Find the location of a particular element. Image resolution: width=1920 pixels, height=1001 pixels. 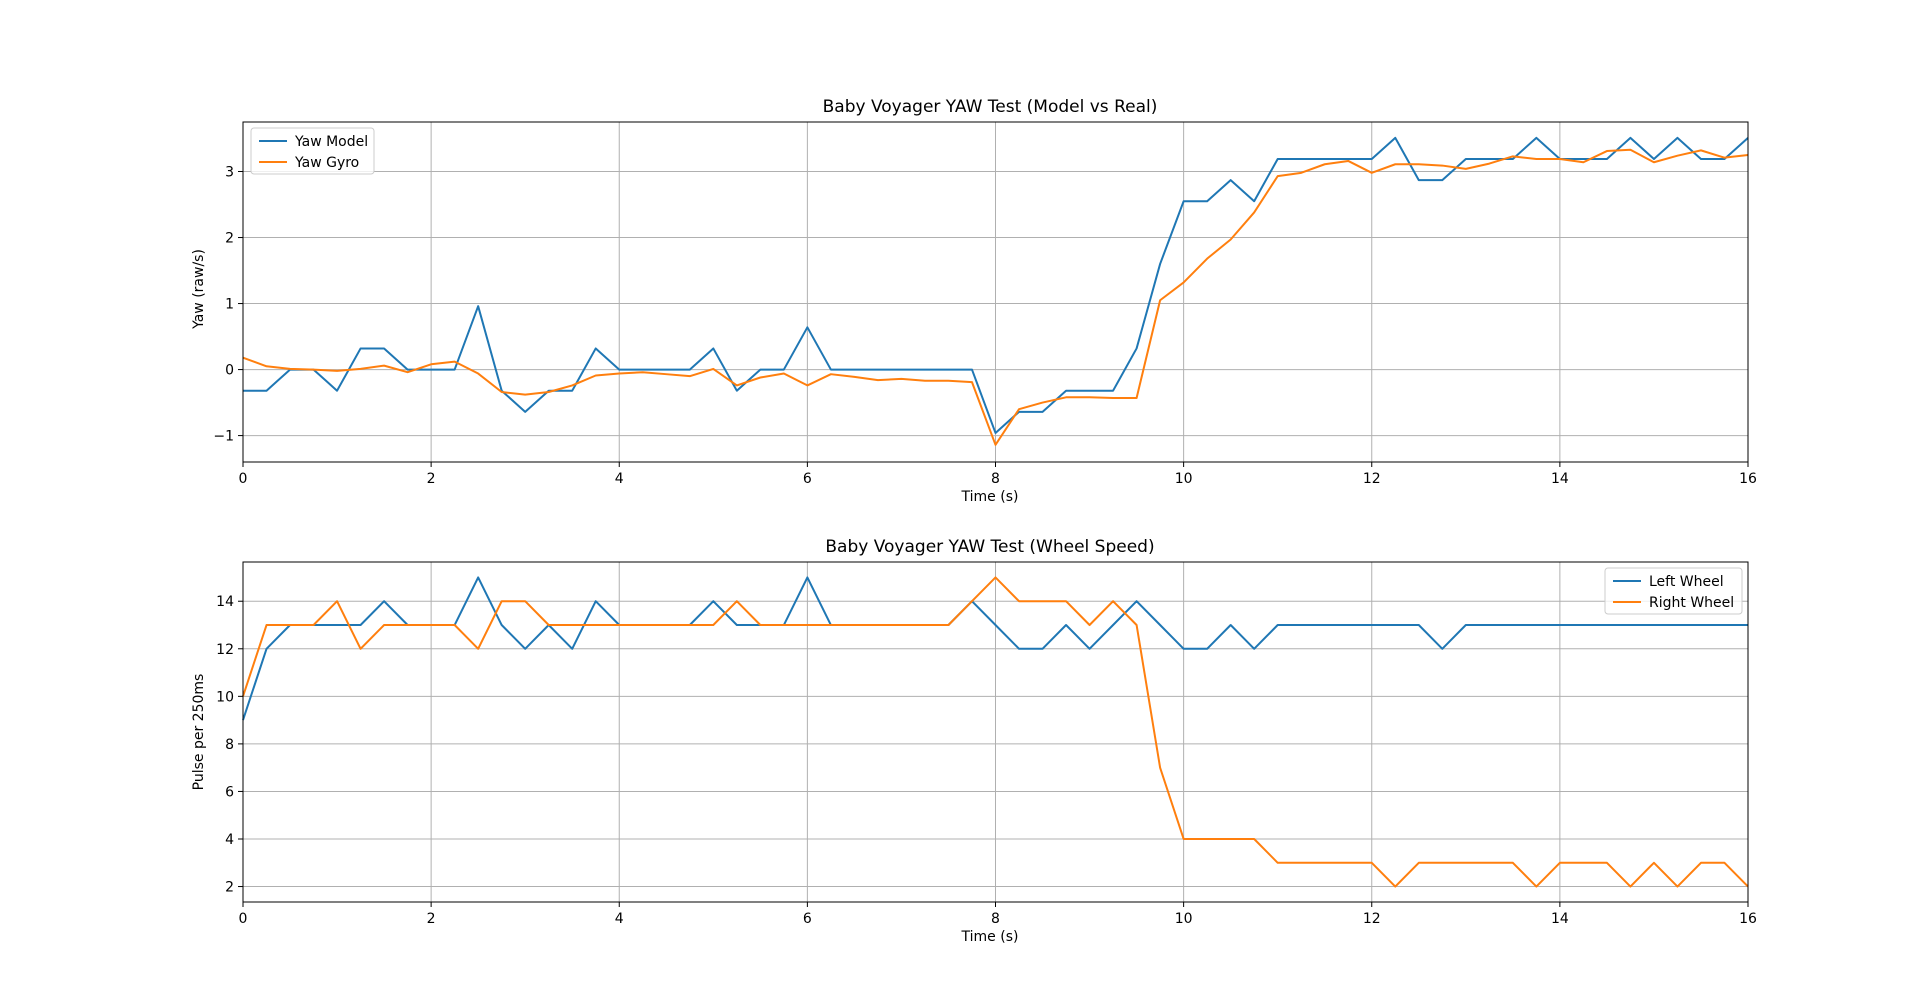

wheel-xtick-label: 8 is located at coordinates (995, 919).